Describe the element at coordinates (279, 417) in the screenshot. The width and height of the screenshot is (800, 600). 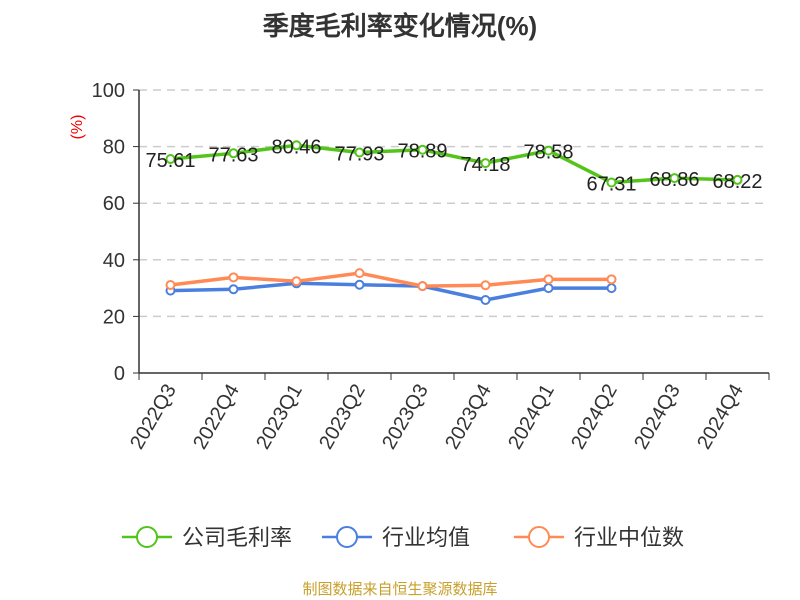
I see `x-tick-label: 2023Q1` at that location.